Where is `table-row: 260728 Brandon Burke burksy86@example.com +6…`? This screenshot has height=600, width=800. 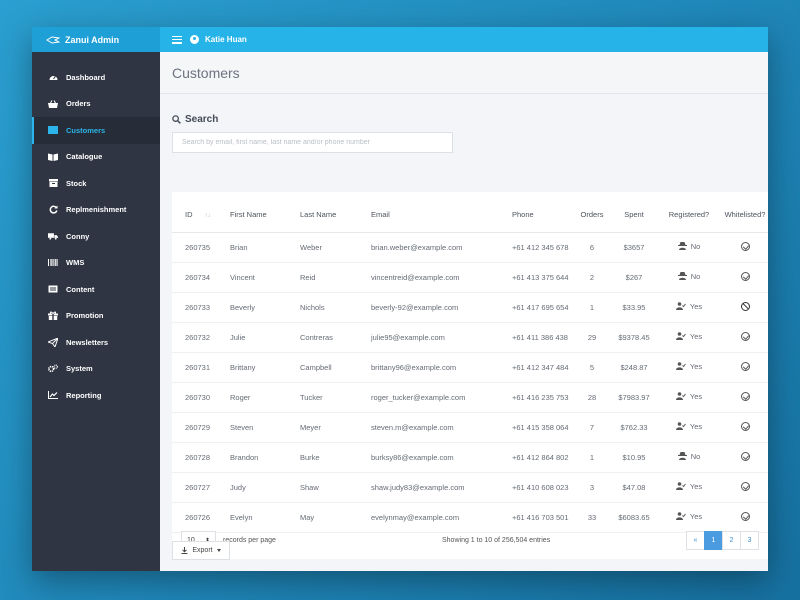
table-row: 260728 Brandon Burke burksy86@example.com +6… is located at coordinates (470, 457).